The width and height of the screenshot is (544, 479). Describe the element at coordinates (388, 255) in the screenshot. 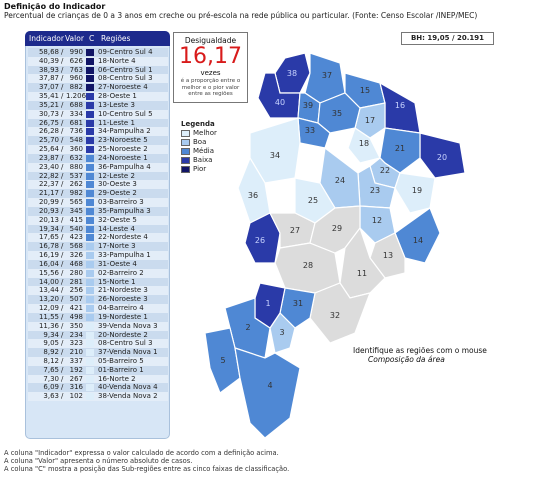

I see `map-region-label: 13` at that location.